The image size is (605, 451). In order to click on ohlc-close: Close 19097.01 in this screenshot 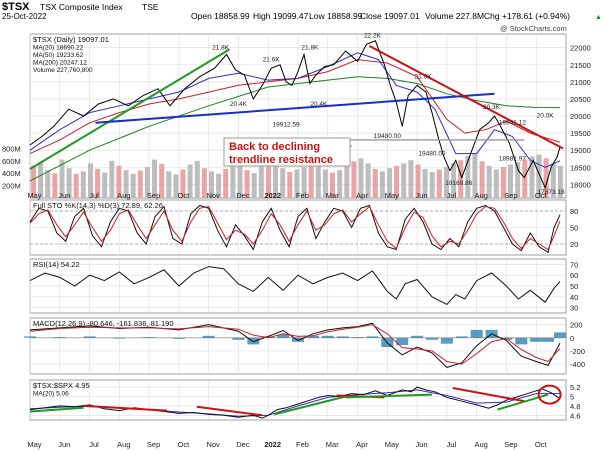, I will do `click(390, 16)`.